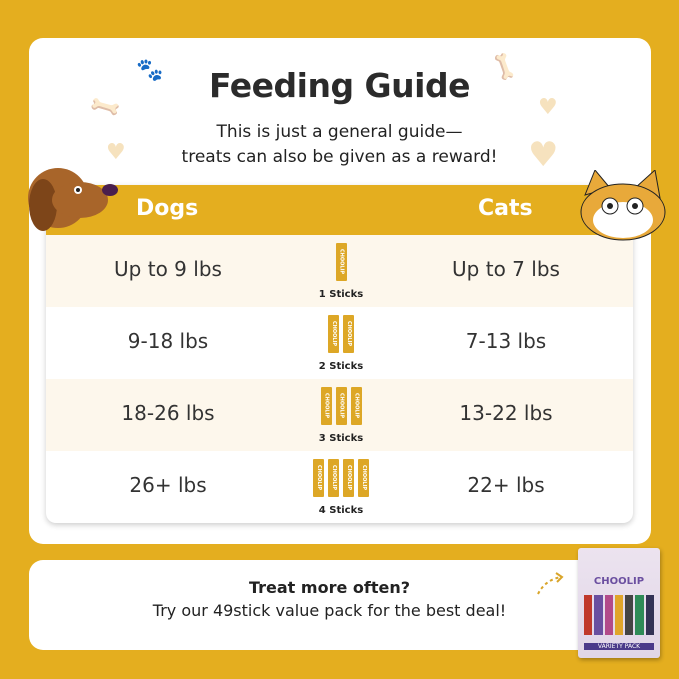  Describe the element at coordinates (619, 581) in the screenshot. I see `product-brand: CHOOLIP` at that location.